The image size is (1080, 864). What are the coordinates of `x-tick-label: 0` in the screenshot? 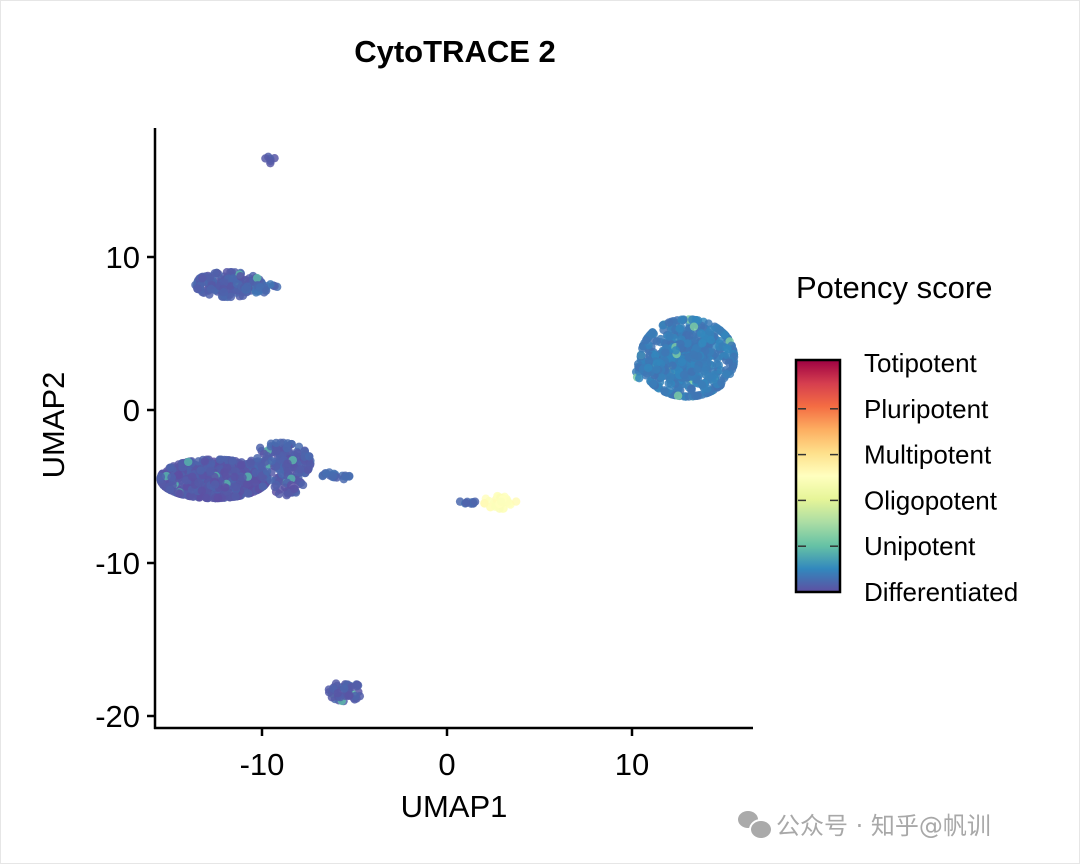 It's located at (446, 764).